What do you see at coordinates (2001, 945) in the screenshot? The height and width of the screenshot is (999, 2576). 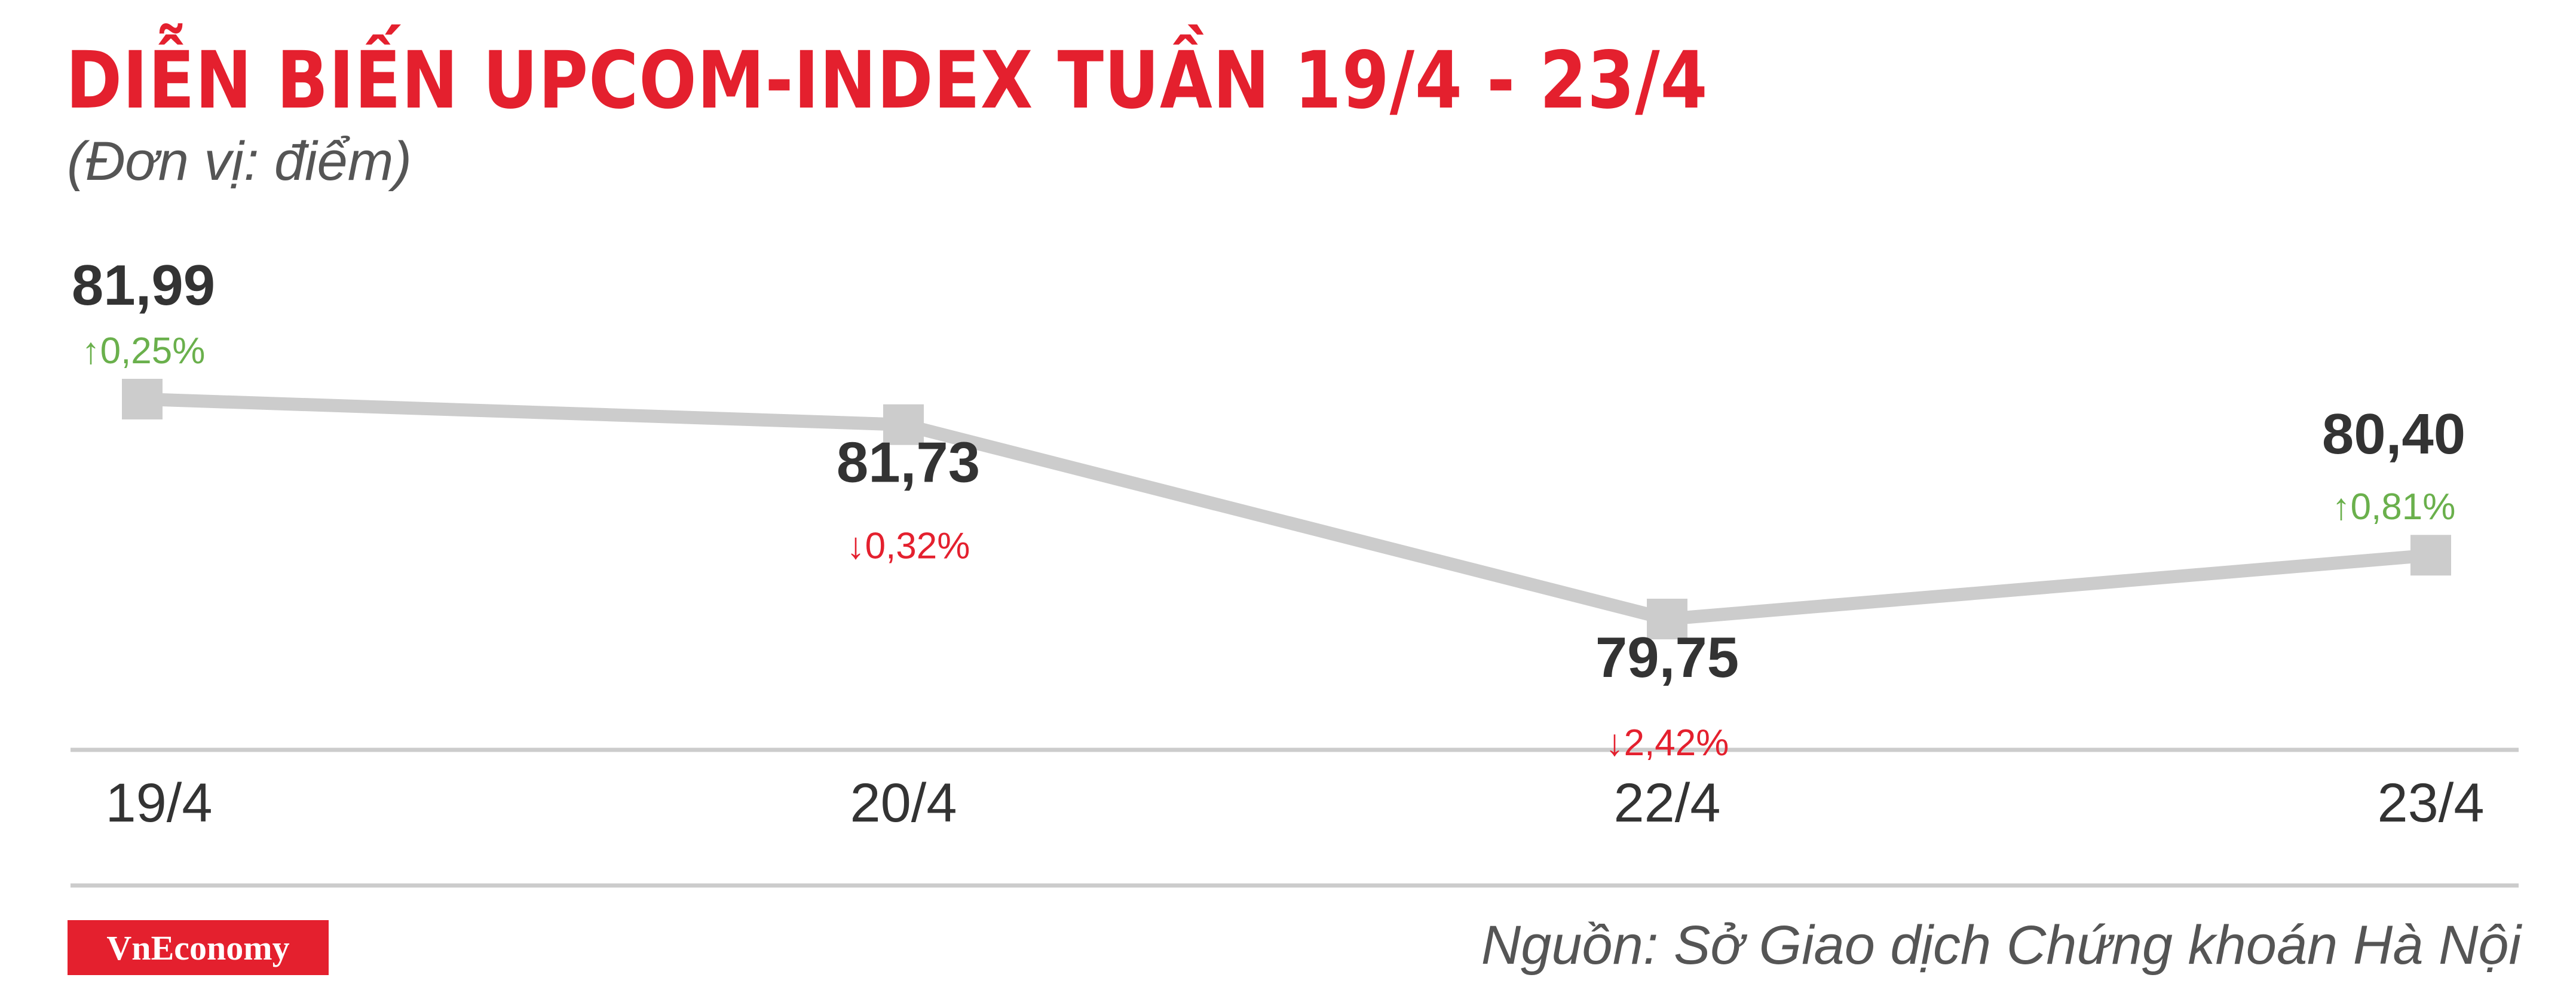 I see `source-note: Nguồn: Sở Giao dịch Chứng khoán Hà Nội` at bounding box center [2001, 945].